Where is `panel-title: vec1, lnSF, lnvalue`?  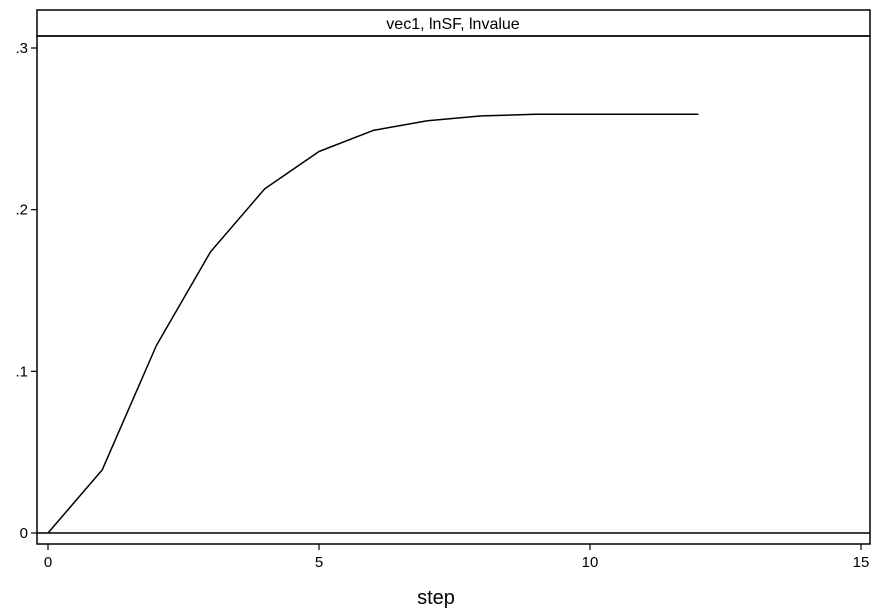
panel-title: vec1, lnSF, lnvalue is located at coordinates (453, 24).